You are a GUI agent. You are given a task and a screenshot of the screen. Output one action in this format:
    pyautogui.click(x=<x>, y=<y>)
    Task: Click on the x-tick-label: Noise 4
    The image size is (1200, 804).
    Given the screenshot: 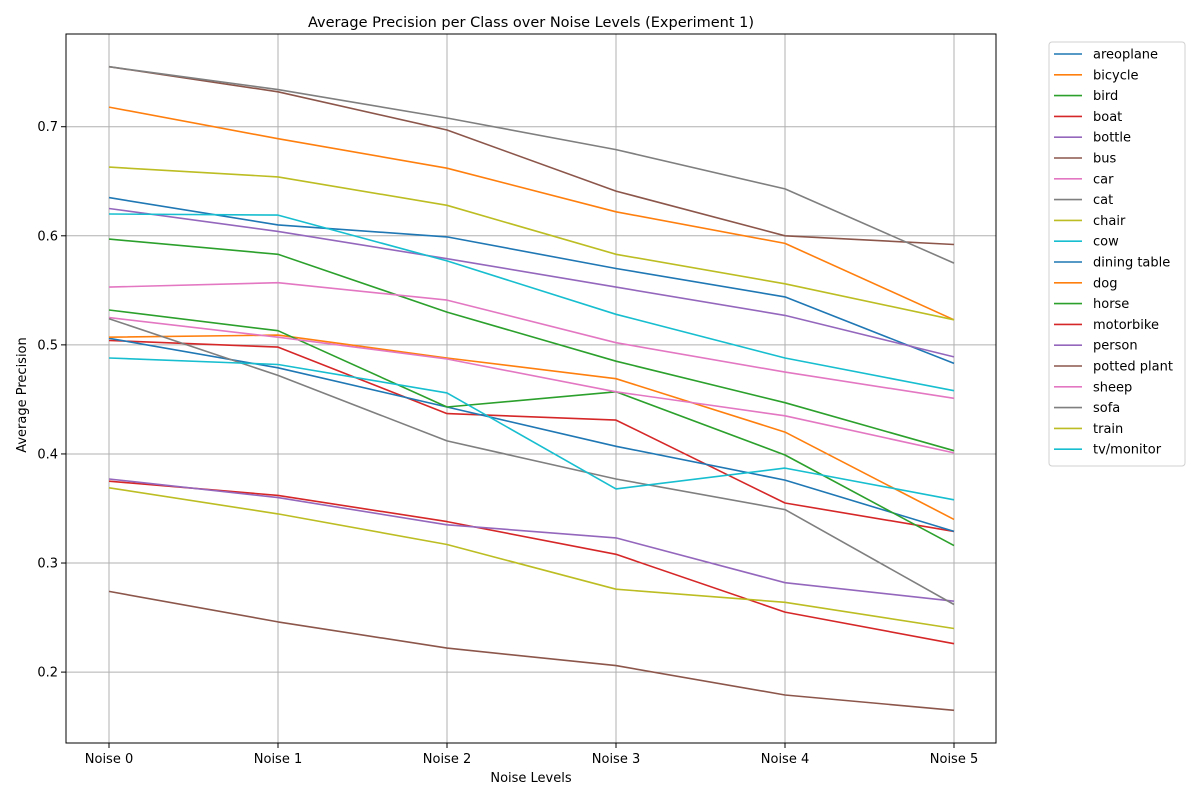 What is the action you would take?
    pyautogui.click(x=785, y=759)
    